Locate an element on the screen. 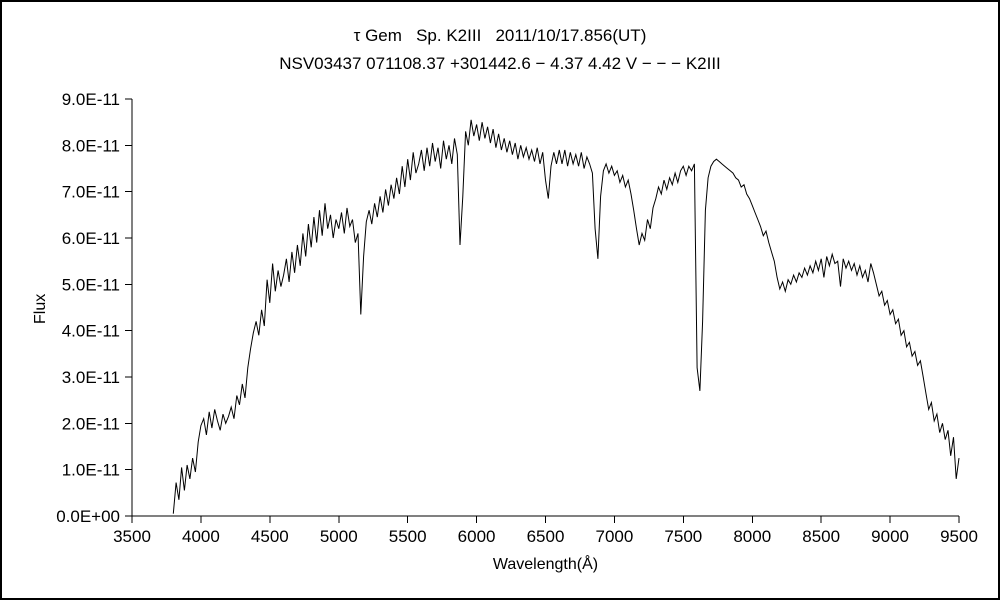  y-tick-label: 6.0E-11 is located at coordinates (91, 238).